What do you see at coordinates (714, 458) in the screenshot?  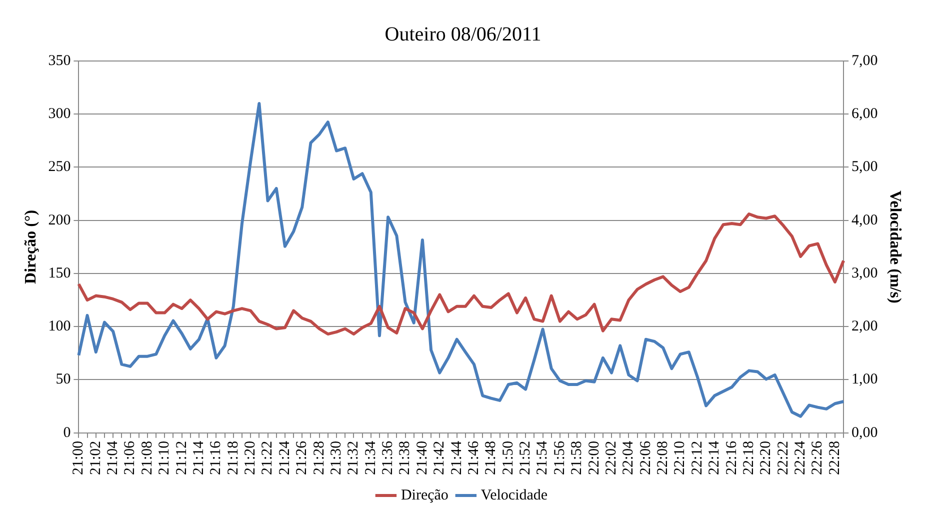 I see `x-tick-label: 22:14` at bounding box center [714, 458].